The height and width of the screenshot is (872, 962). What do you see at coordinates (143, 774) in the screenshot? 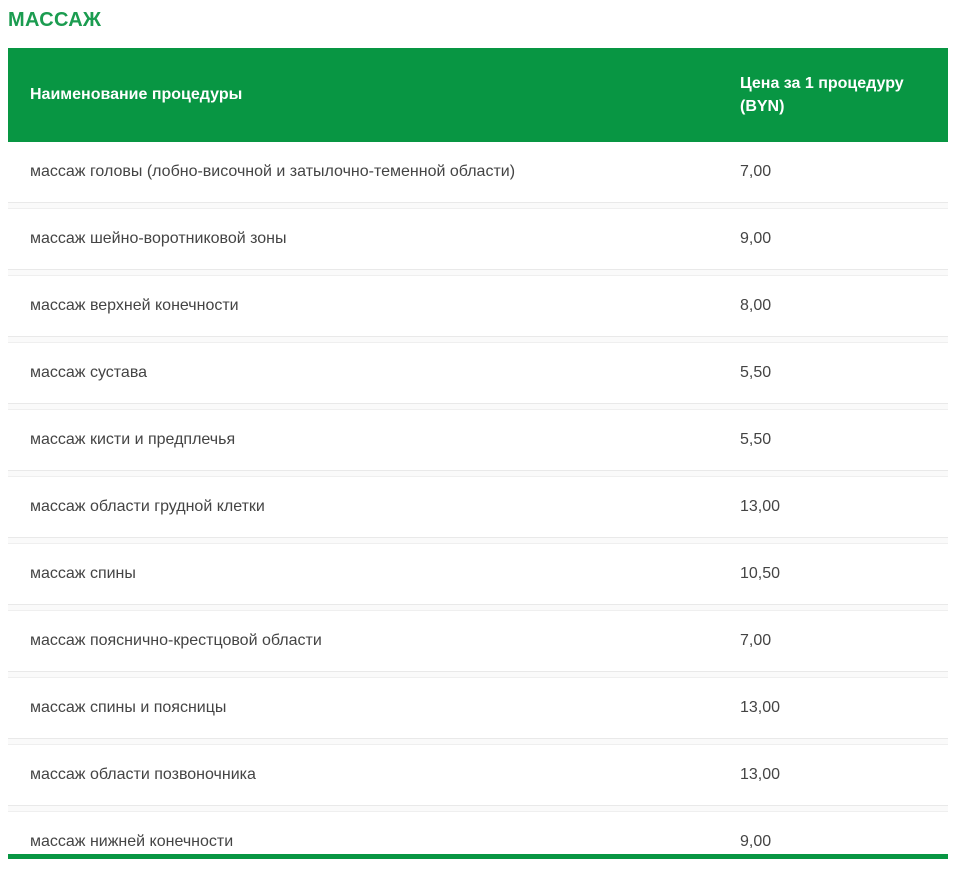
I see `procedure-name-cell: массаж области позвоночника` at bounding box center [143, 774].